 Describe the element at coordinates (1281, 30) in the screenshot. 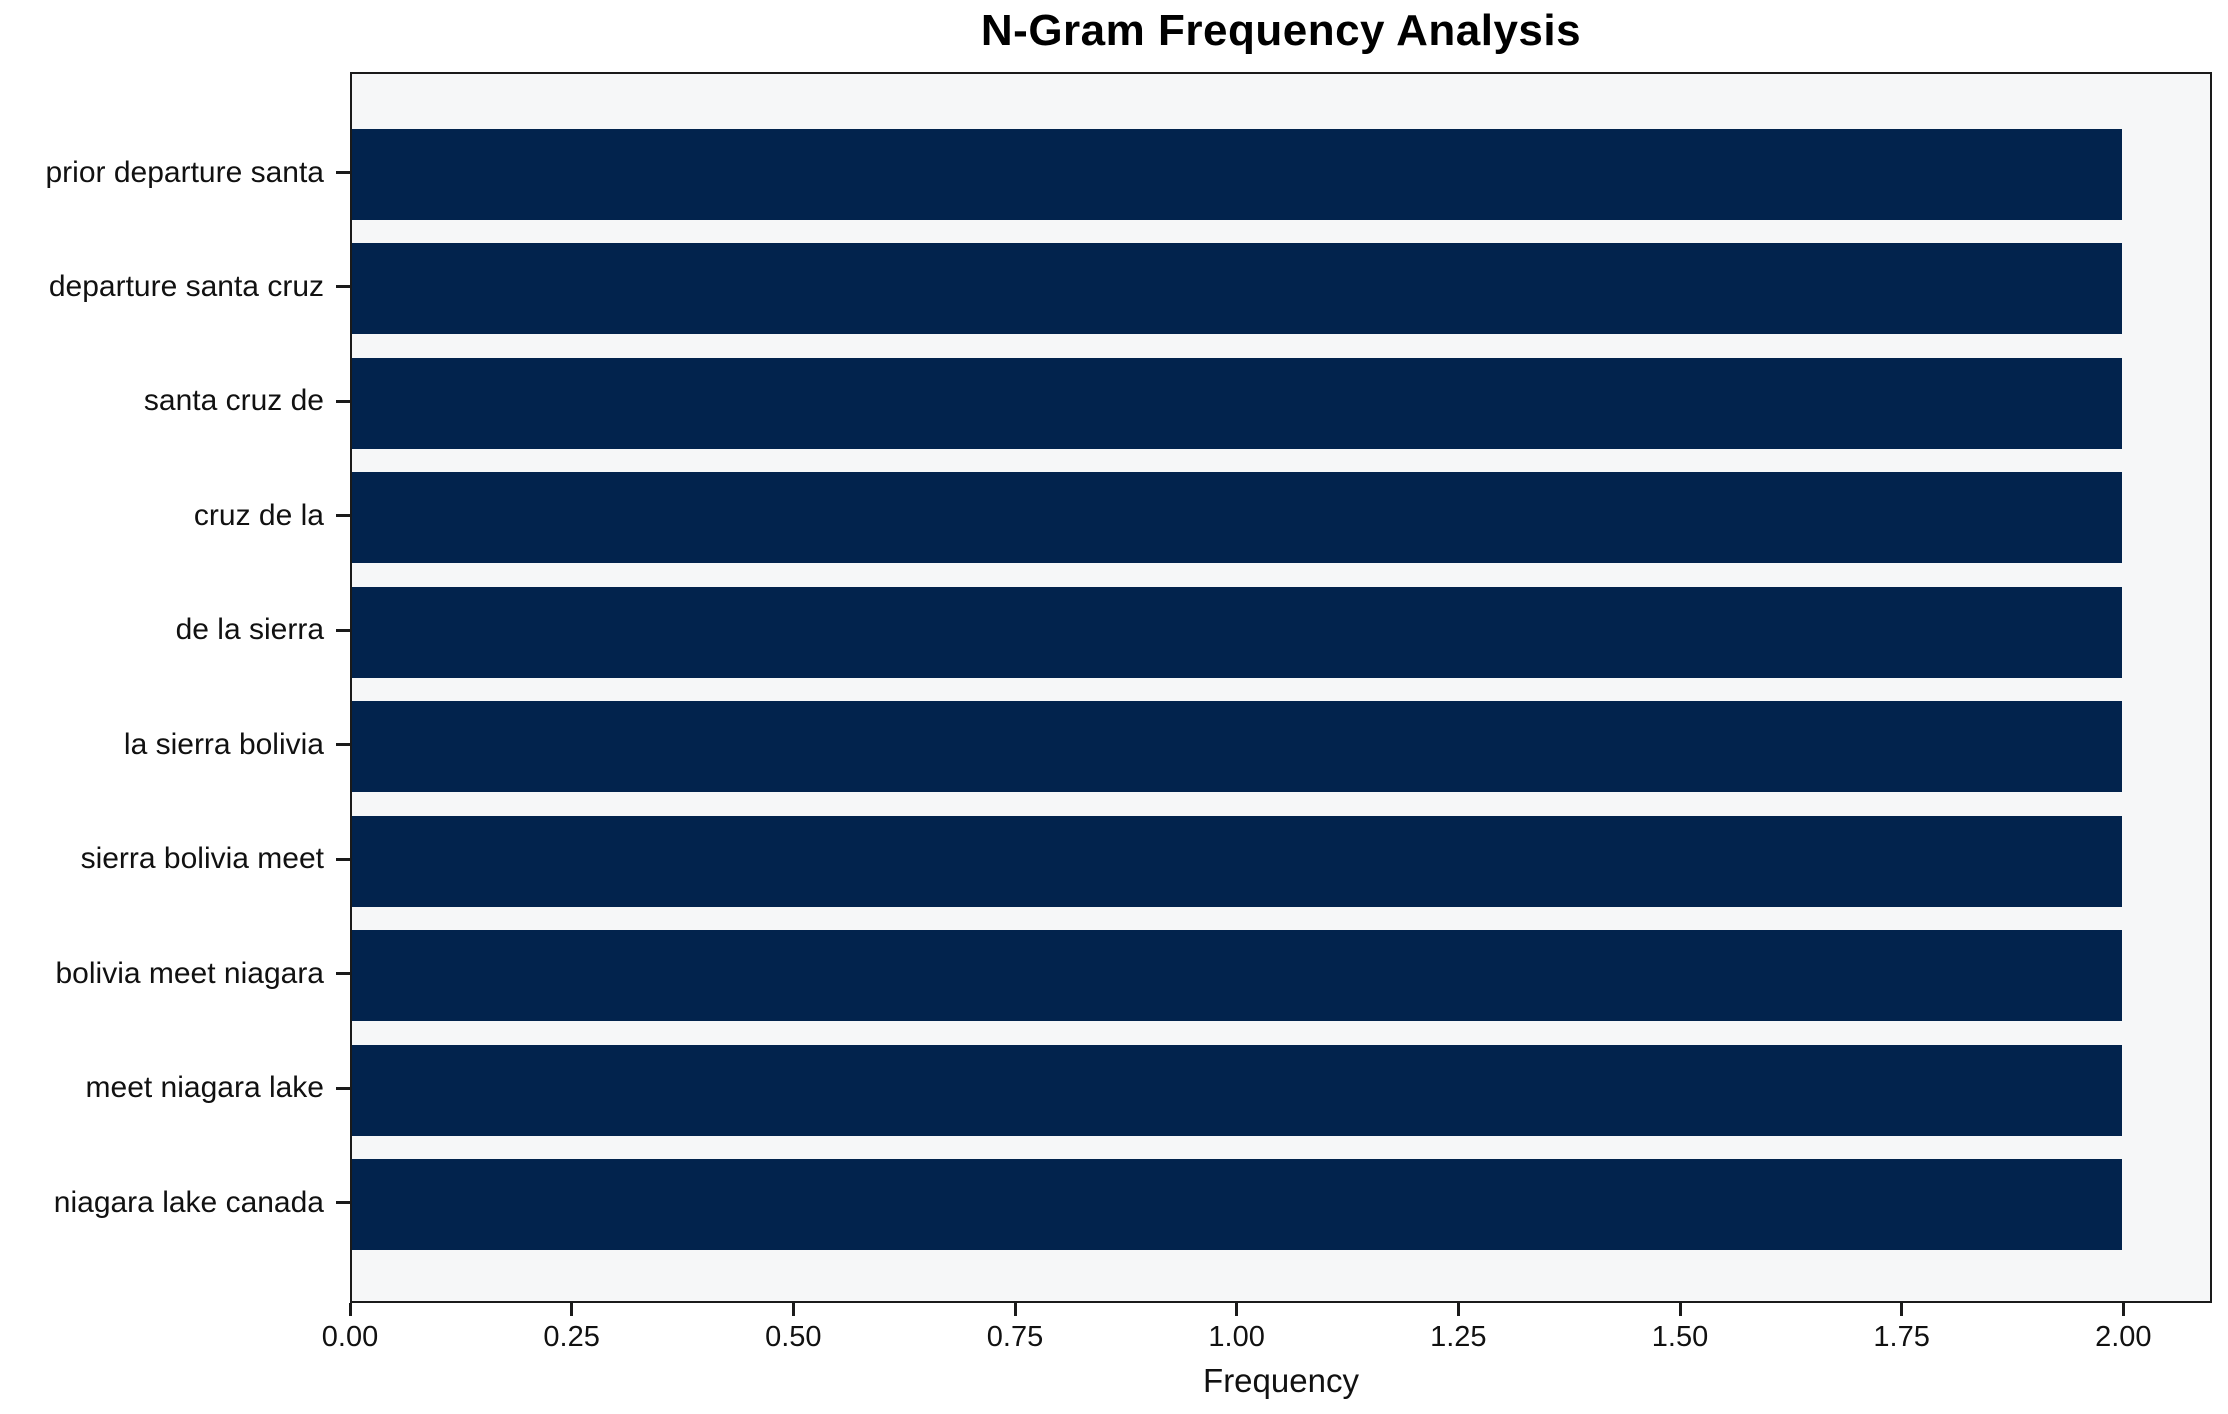

I see `chart-title: N-Gram Frequency Analysis` at that location.